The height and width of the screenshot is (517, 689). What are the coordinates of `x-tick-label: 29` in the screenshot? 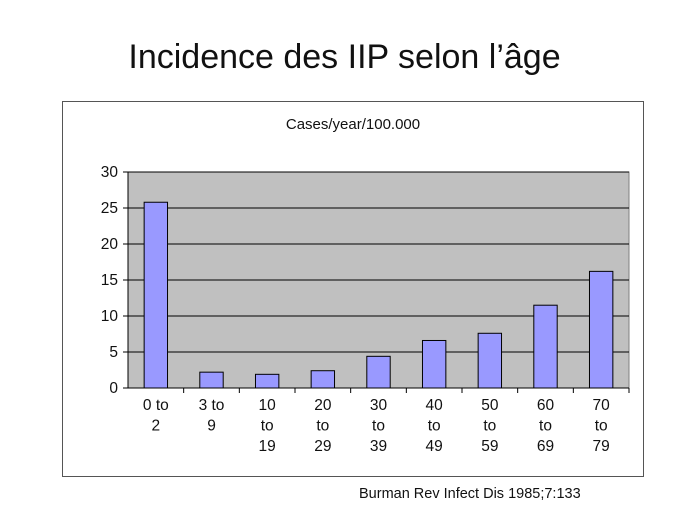 It's located at (322, 446).